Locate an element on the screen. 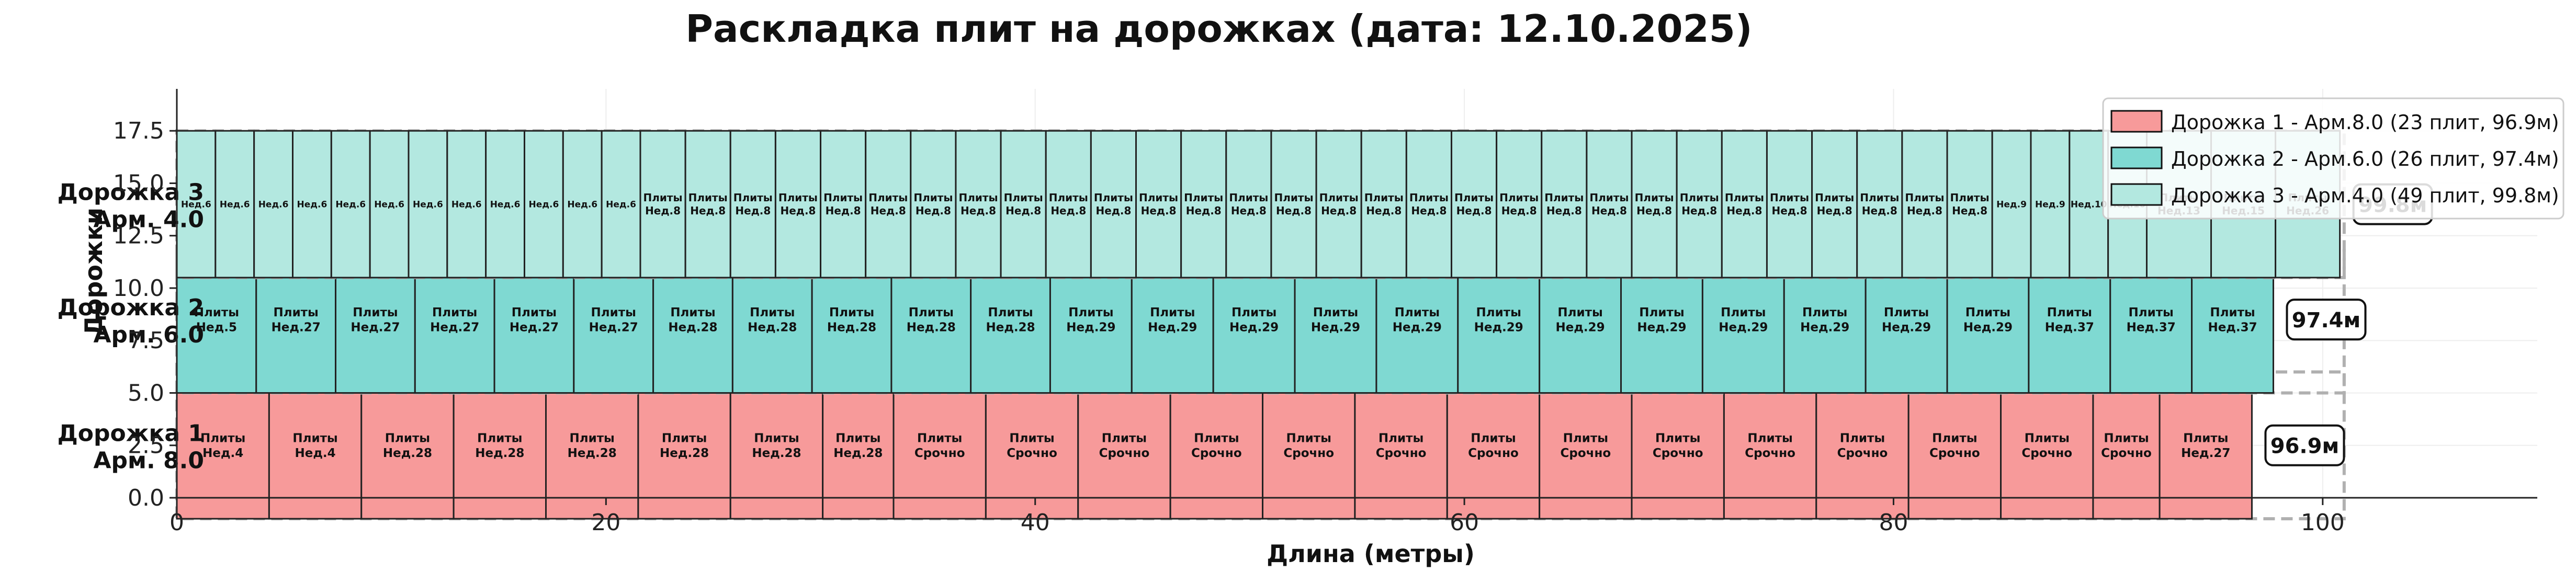  x-tick-label: 0 is located at coordinates (177, 522).